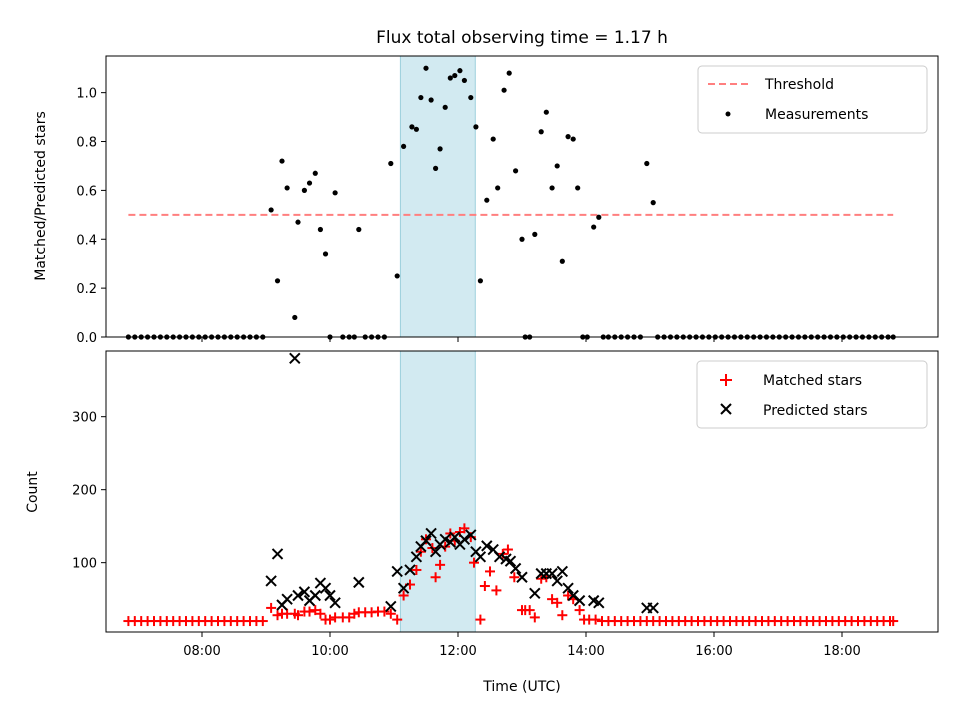 Image resolution: width=960 pixels, height=724 pixels. I want to click on x-tick-label: 12:00, so click(457, 651).